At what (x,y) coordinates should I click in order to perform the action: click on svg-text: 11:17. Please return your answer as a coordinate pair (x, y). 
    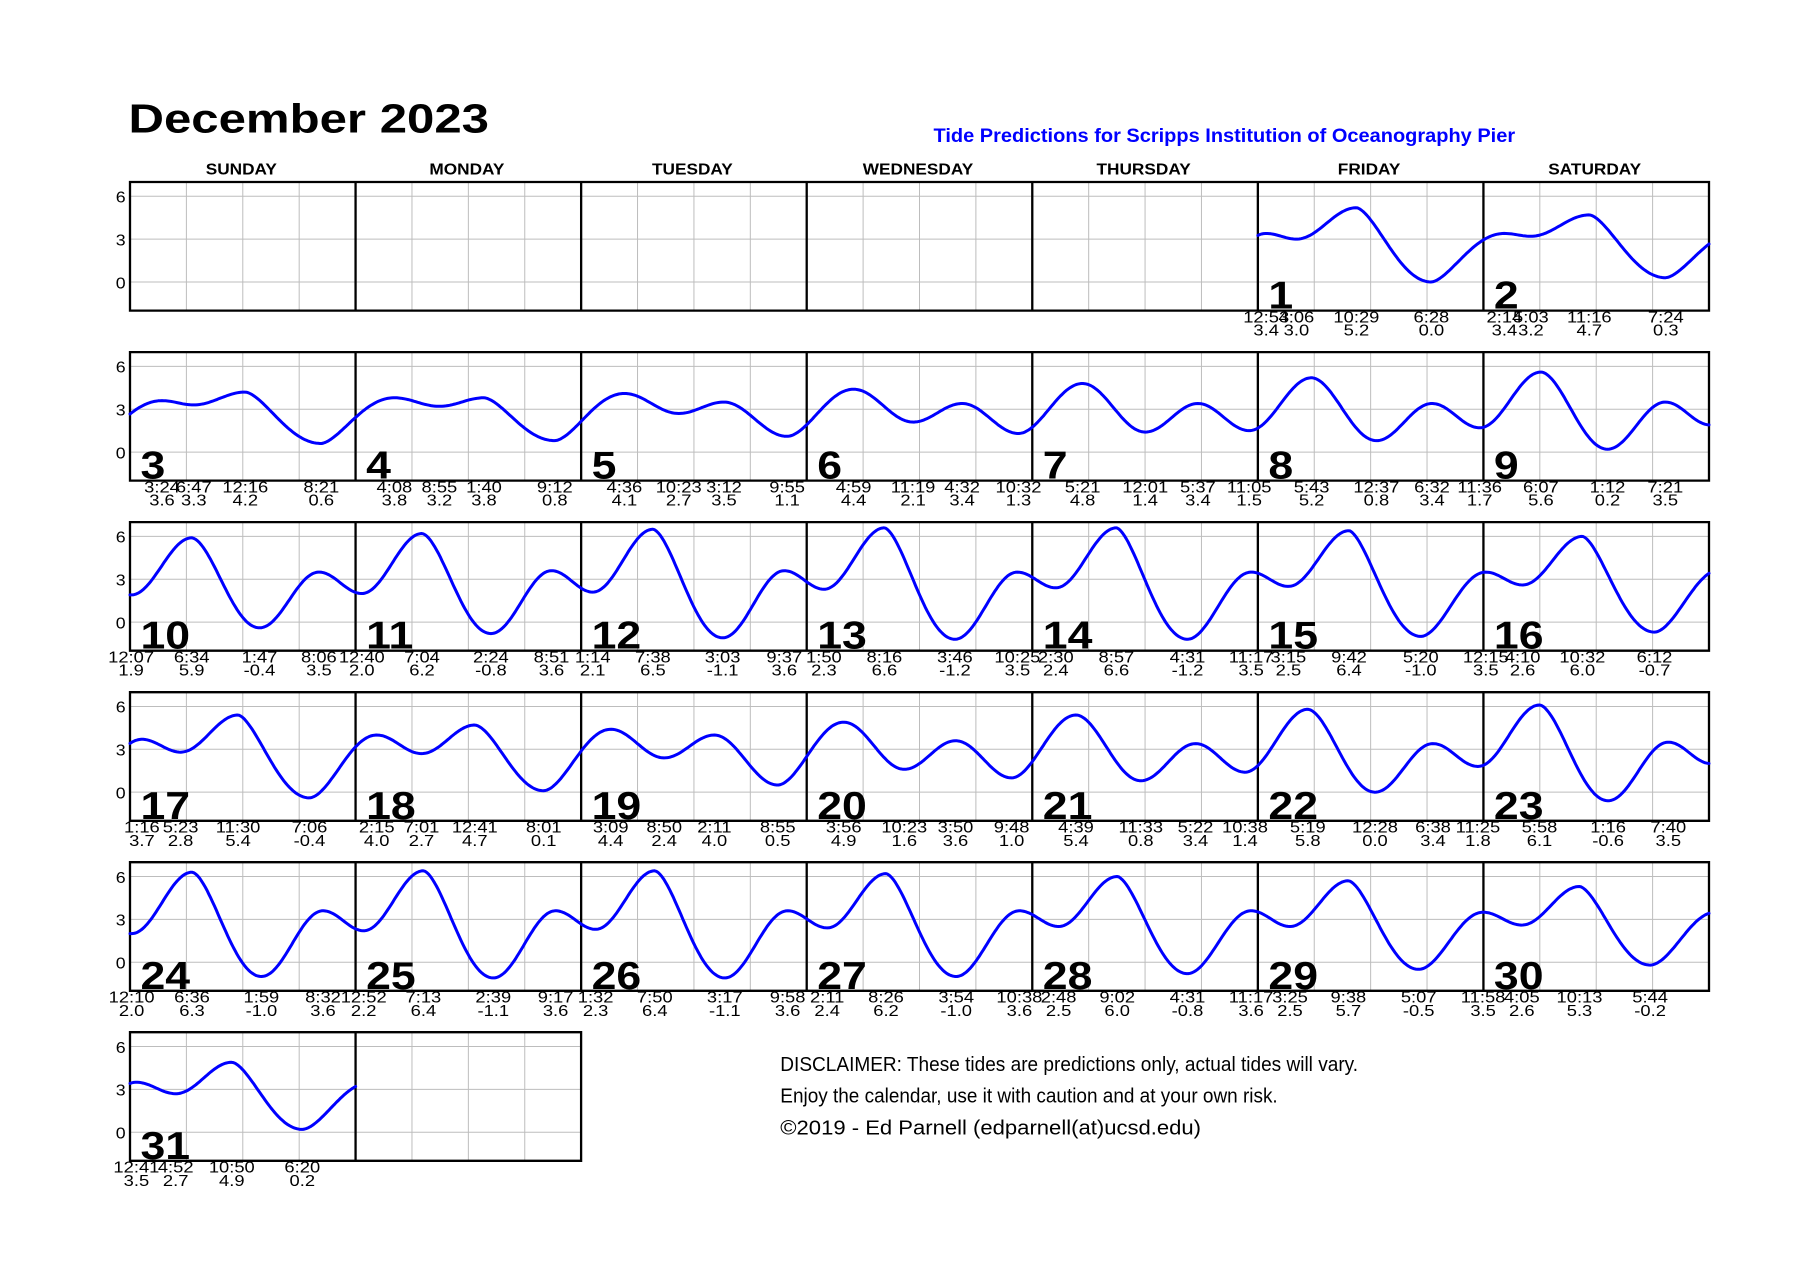
    Looking at the image, I should click on (1251, 657).